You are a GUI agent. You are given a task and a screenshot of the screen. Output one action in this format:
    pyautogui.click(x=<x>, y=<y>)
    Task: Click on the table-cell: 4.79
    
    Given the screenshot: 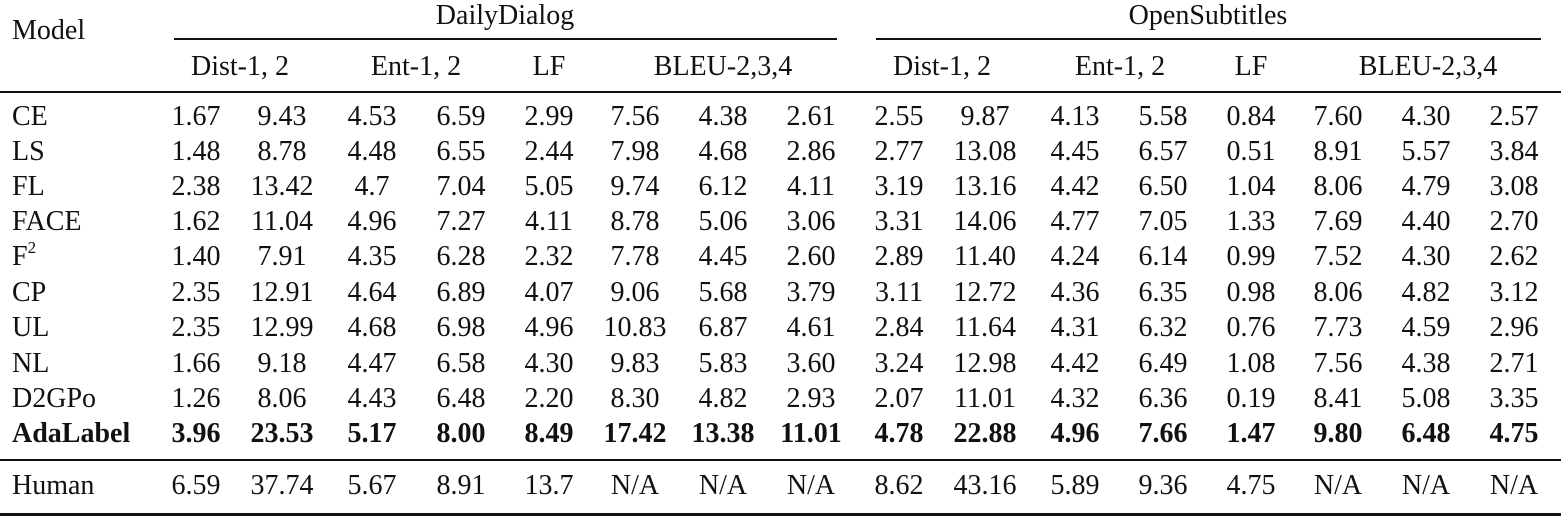 What is the action you would take?
    pyautogui.click(x=1426, y=186)
    